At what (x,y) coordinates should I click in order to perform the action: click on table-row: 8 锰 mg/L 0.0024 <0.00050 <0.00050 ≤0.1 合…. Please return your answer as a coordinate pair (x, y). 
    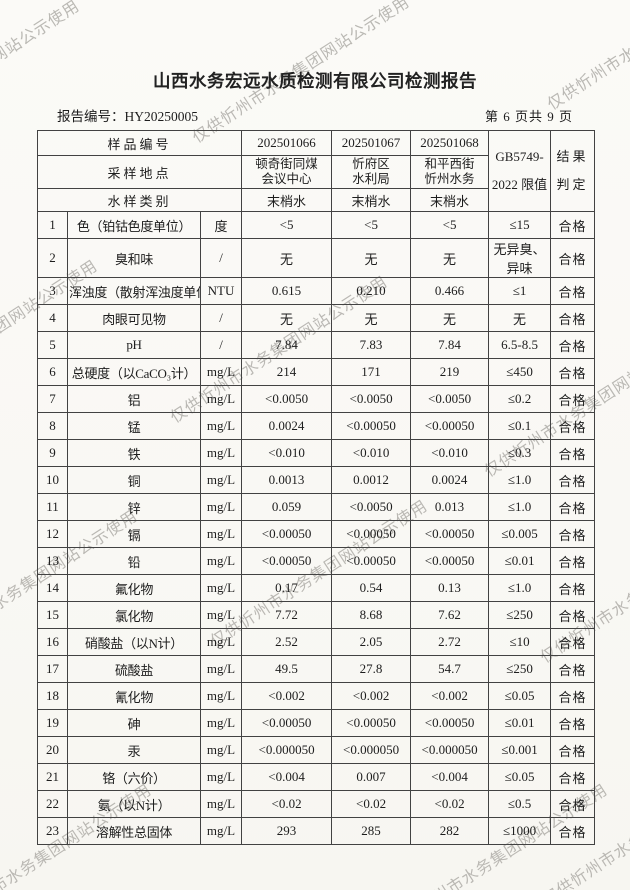
    Looking at the image, I should click on (316, 426).